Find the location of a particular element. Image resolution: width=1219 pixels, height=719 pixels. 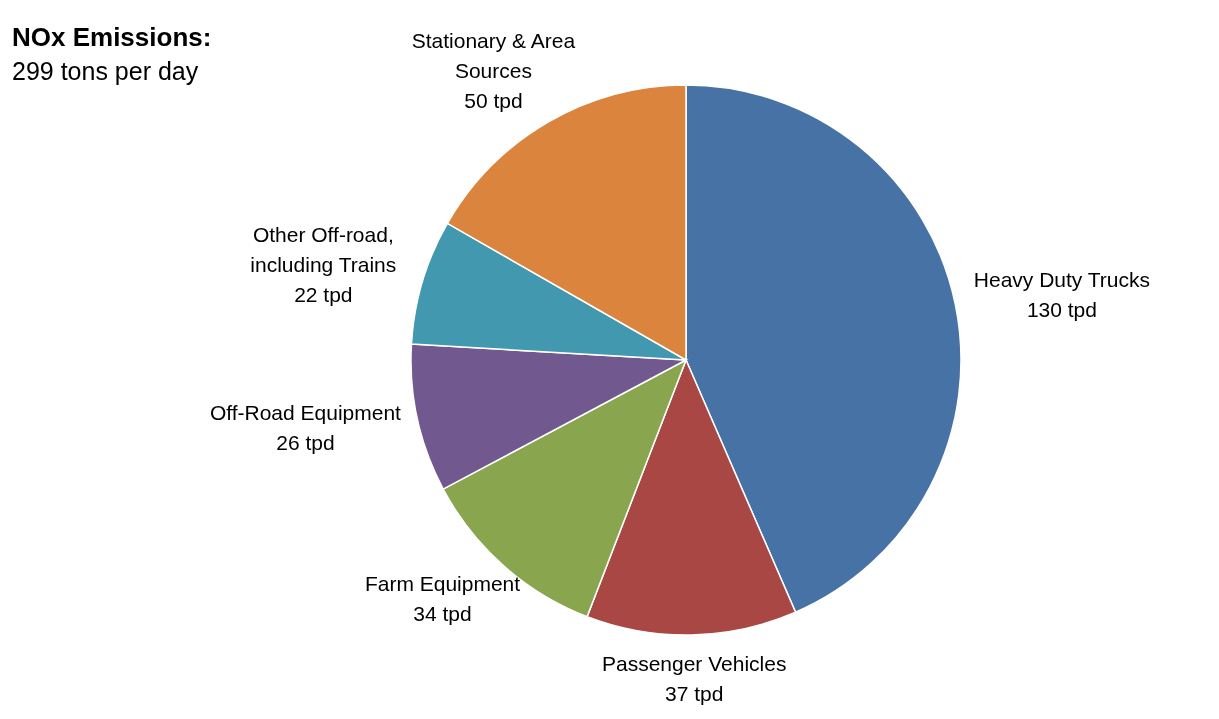

chart-title: NOx Emissions: is located at coordinates (112, 37).